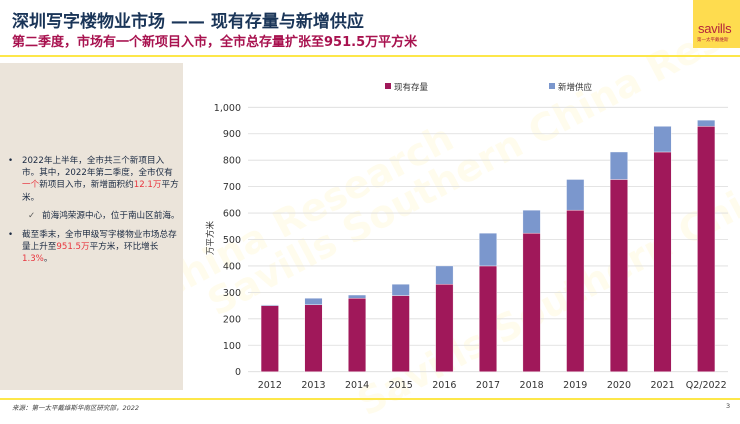 The width and height of the screenshot is (740, 424). Describe the element at coordinates (232, 319) in the screenshot. I see `y-tick-label: 200` at that location.